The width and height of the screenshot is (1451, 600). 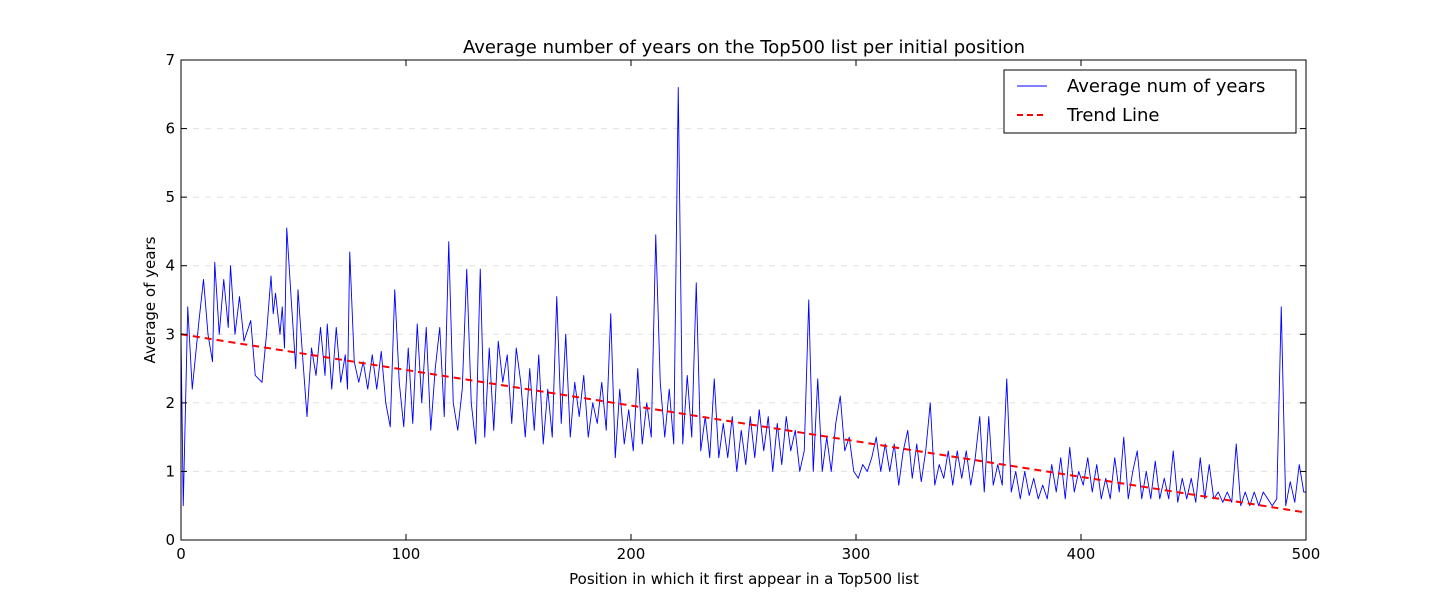 What do you see at coordinates (181, 554) in the screenshot?
I see `x-tick-label: 0` at bounding box center [181, 554].